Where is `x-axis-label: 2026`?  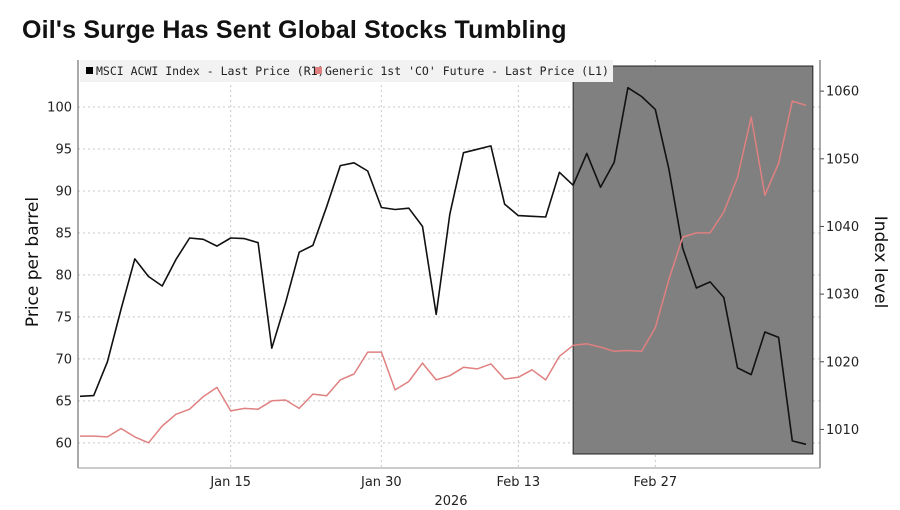
x-axis-label: 2026 is located at coordinates (450, 501).